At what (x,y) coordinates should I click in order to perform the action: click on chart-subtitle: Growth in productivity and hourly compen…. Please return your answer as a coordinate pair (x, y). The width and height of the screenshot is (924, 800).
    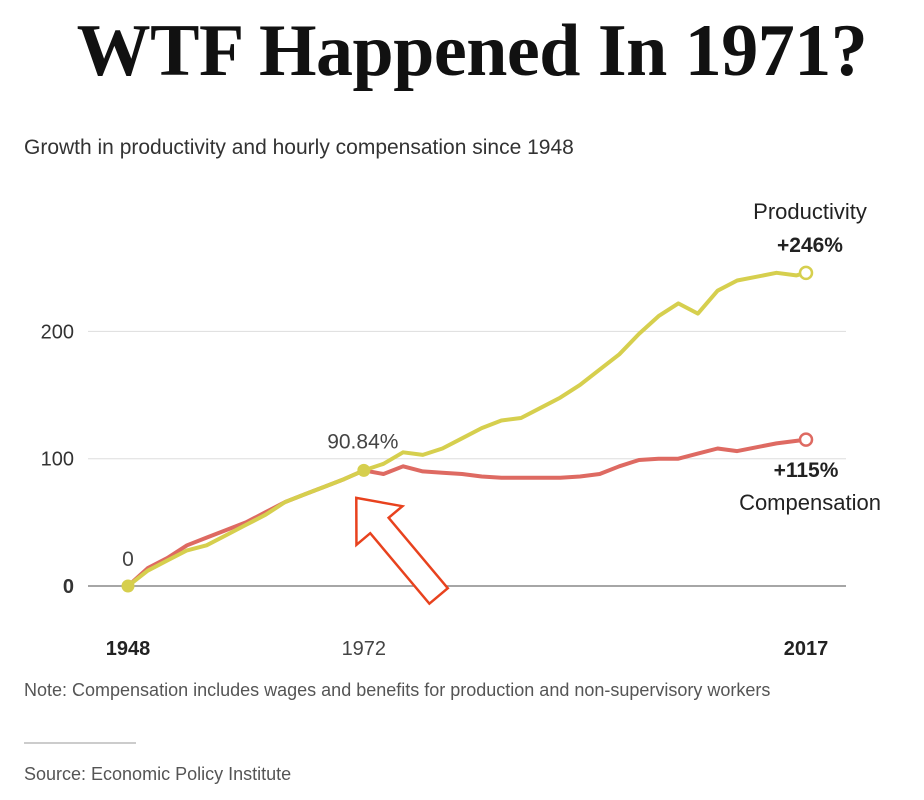
    Looking at the image, I should click on (299, 147).